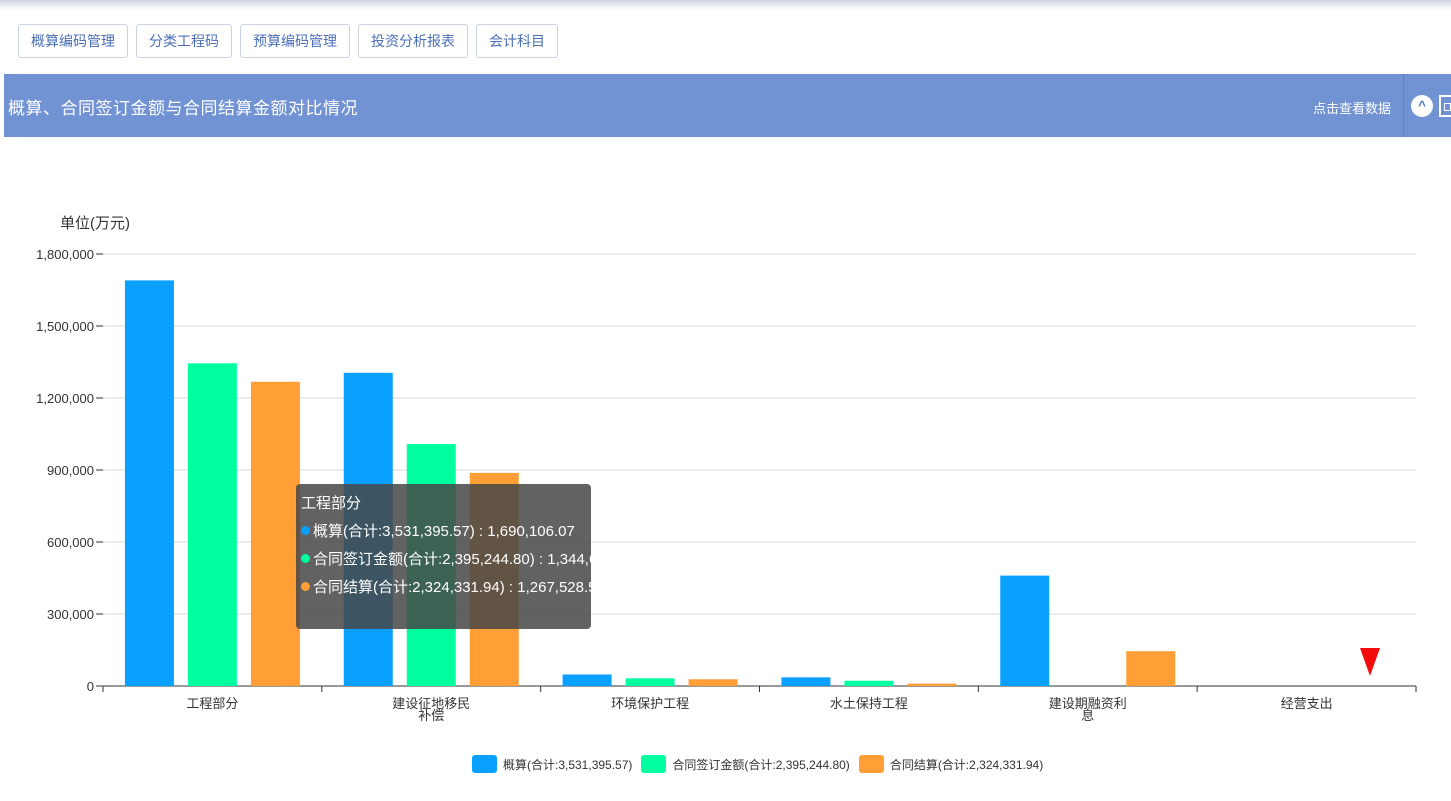 This screenshot has width=1451, height=801. I want to click on legend-label: 合同签订金额(合计:2,395,244.80), so click(761, 764).